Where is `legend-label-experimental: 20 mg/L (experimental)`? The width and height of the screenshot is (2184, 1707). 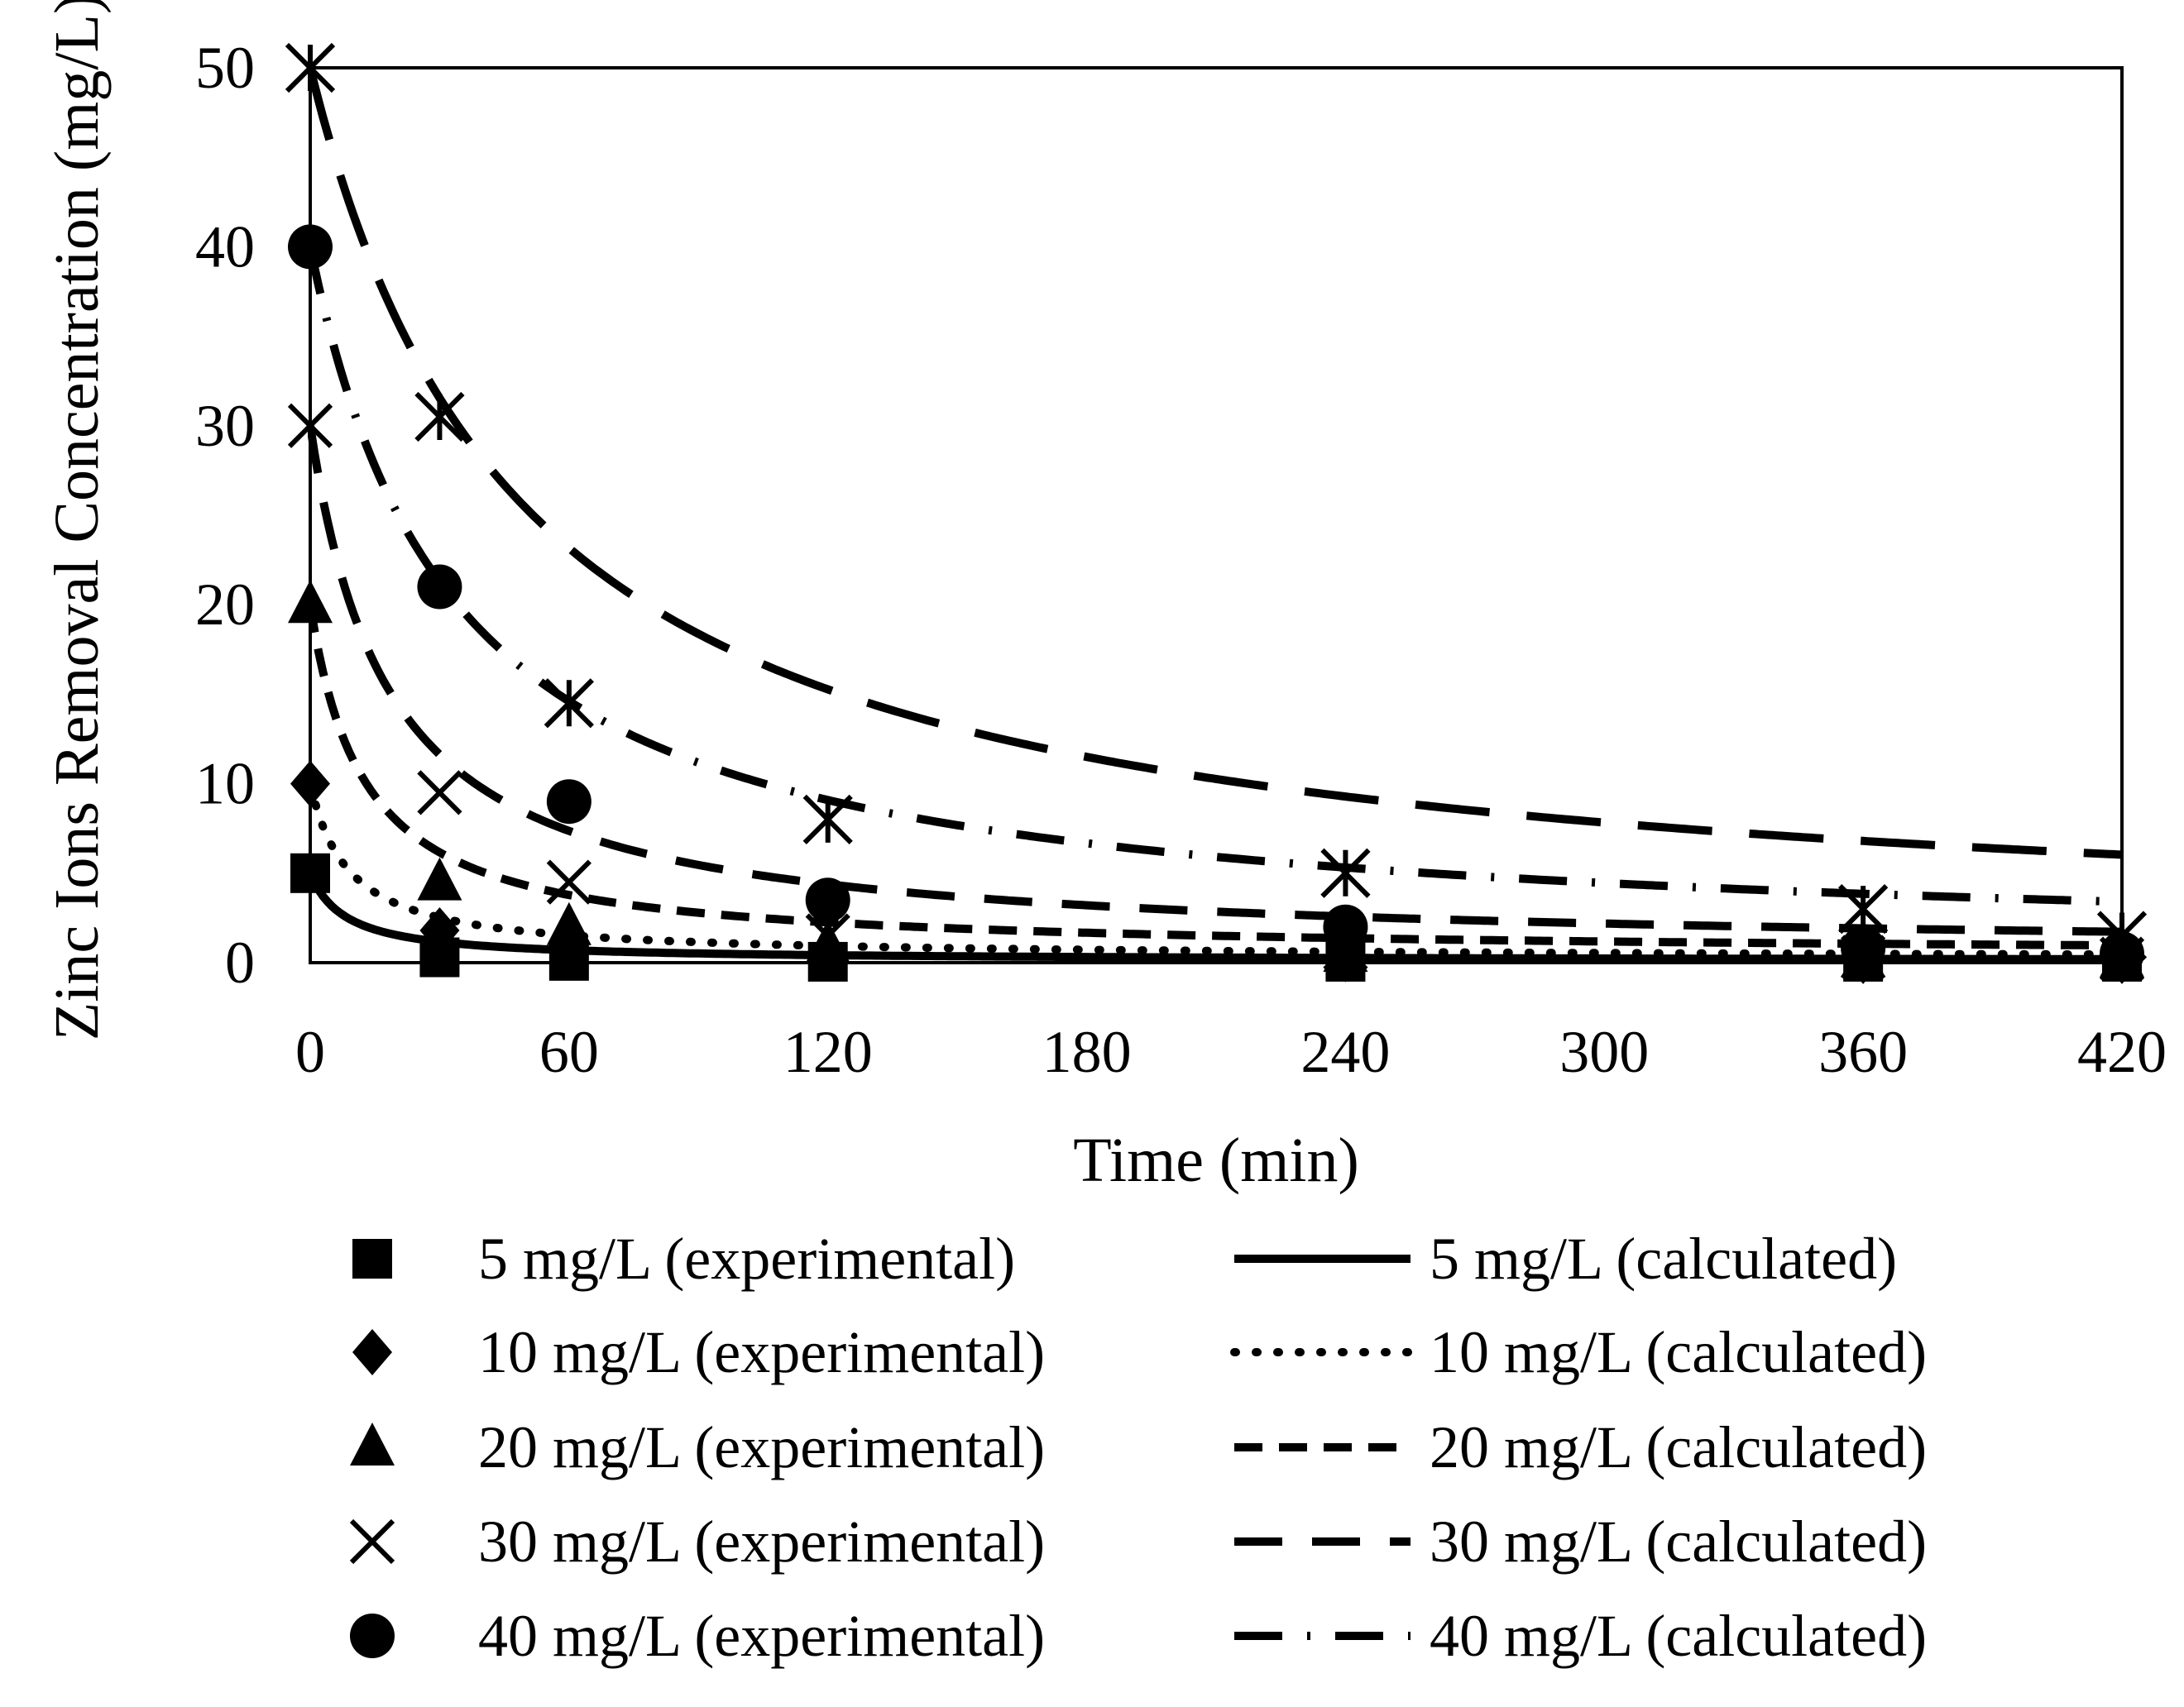
legend-label-experimental: 20 mg/L (experimental) is located at coordinates (761, 1447).